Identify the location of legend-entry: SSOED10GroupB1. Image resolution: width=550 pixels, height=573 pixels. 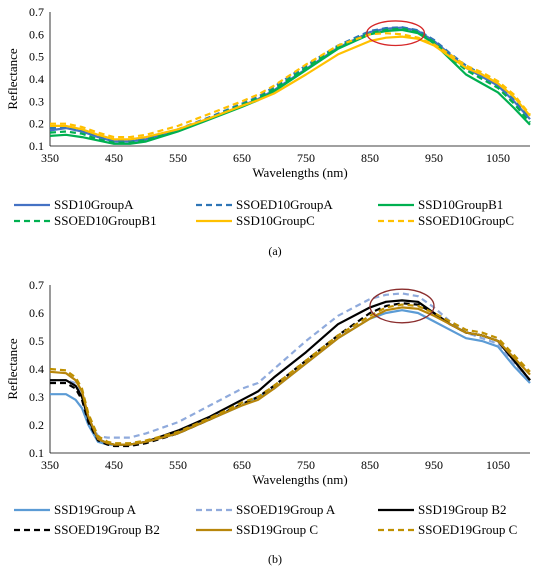
(105, 220).